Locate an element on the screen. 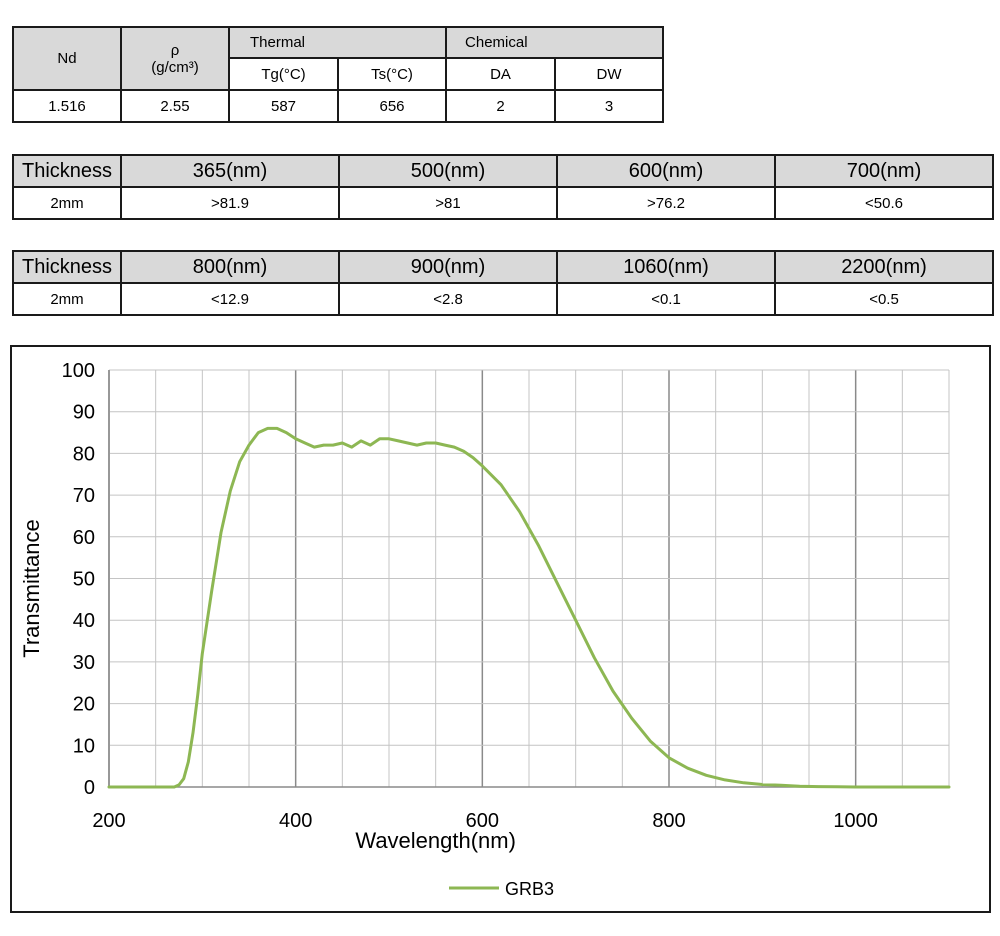 The image size is (1000, 936). density-value: 2.55 is located at coordinates (175, 106).